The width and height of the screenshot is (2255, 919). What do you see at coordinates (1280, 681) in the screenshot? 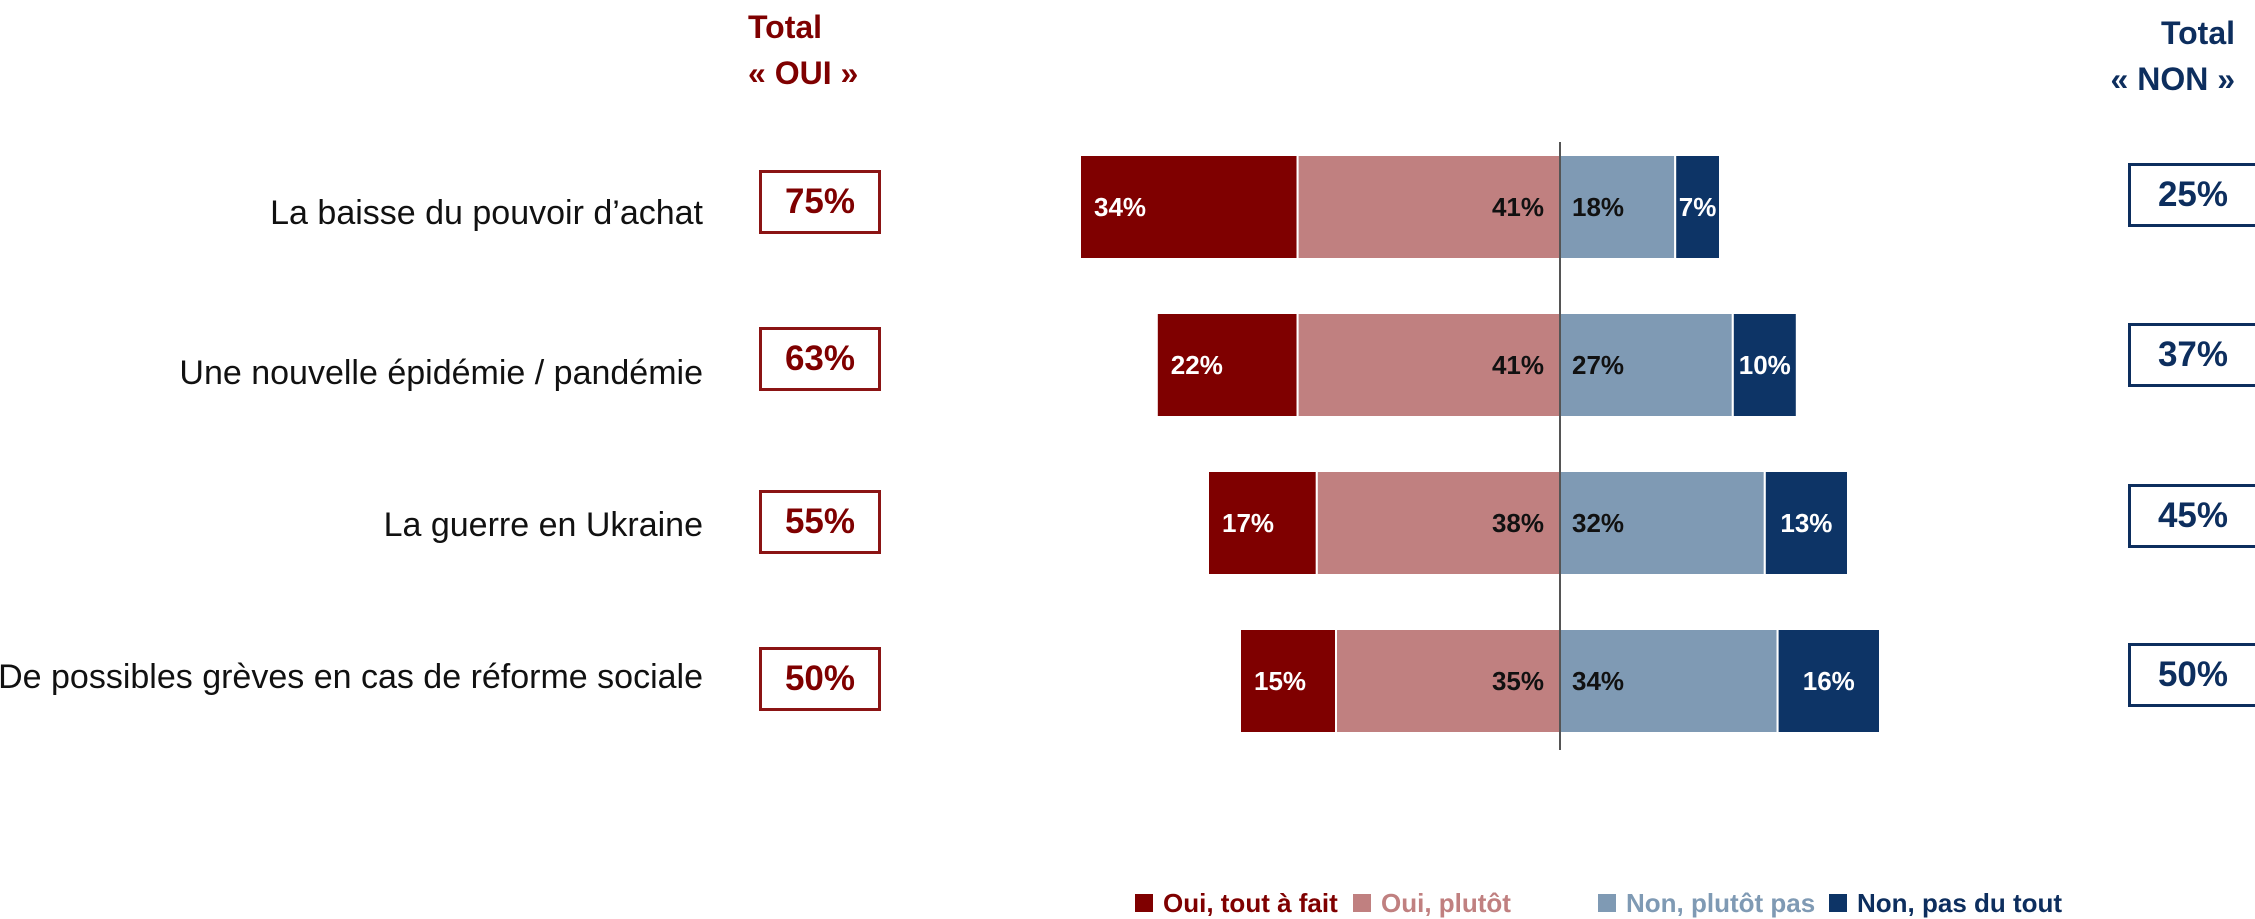
I see `data-label-oui-tout-a-fait: 15%` at bounding box center [1280, 681].